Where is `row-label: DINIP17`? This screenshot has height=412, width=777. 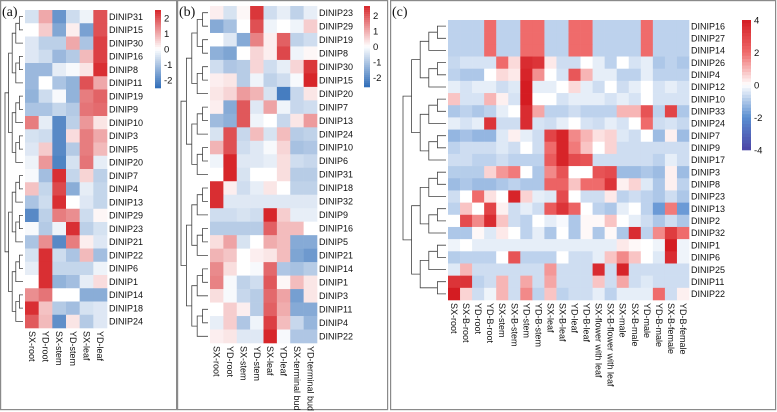 row-label: DINIP17 is located at coordinates (708, 160).